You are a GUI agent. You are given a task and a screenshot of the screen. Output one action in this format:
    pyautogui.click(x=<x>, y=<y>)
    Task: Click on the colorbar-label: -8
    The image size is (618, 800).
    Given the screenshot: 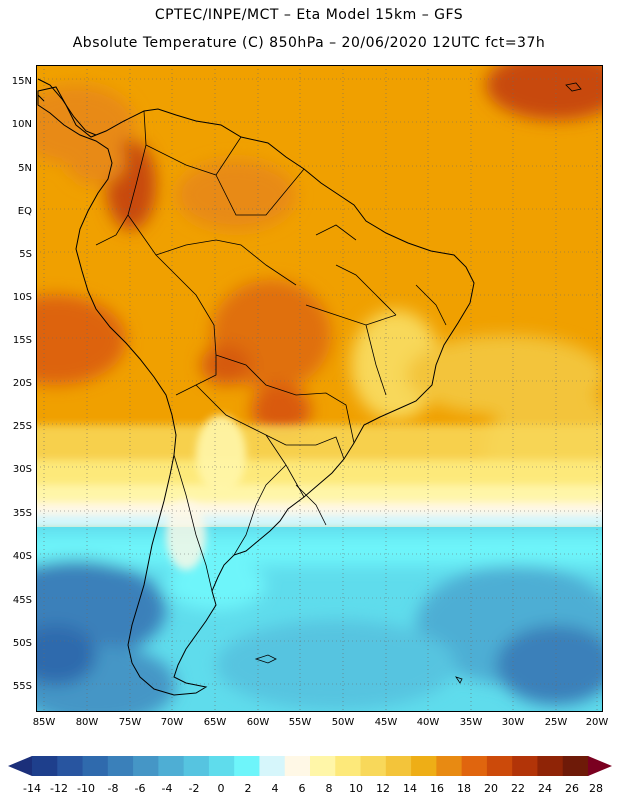 What is the action you would take?
    pyautogui.click(x=113, y=788)
    